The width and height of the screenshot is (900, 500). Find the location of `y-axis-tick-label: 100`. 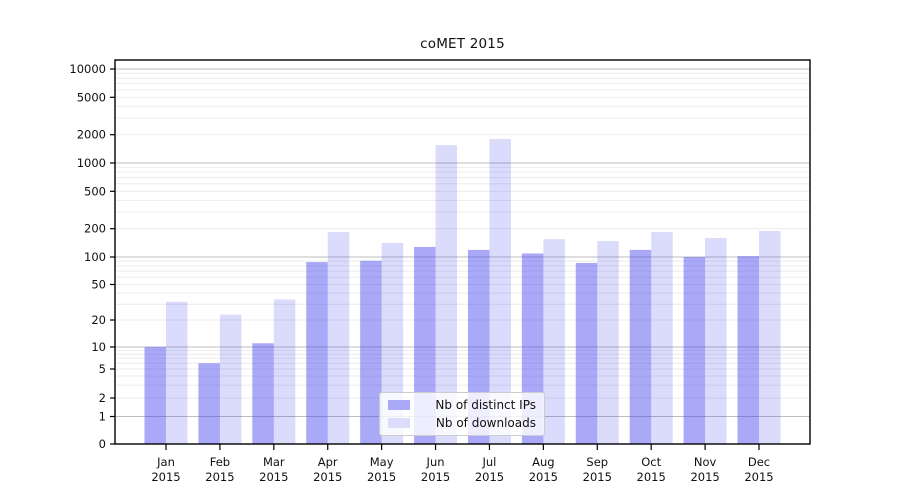

y-axis-tick-label: 100 is located at coordinates (95, 257).